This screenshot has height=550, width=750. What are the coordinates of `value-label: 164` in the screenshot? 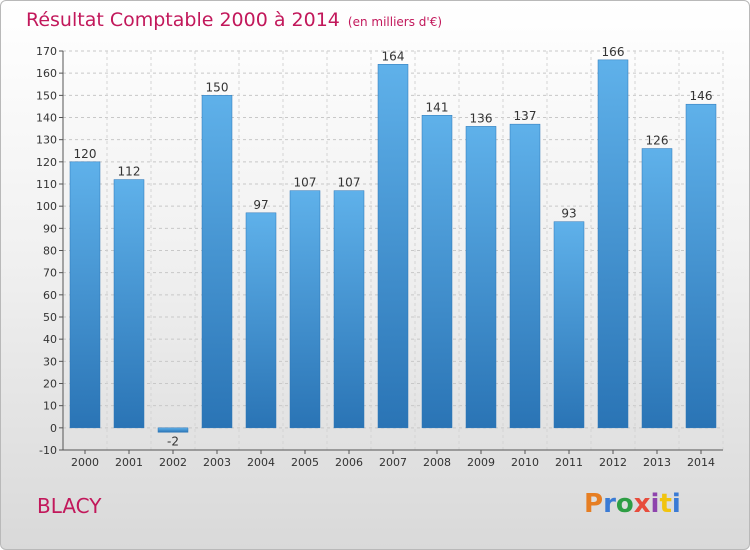 It's located at (393, 56).